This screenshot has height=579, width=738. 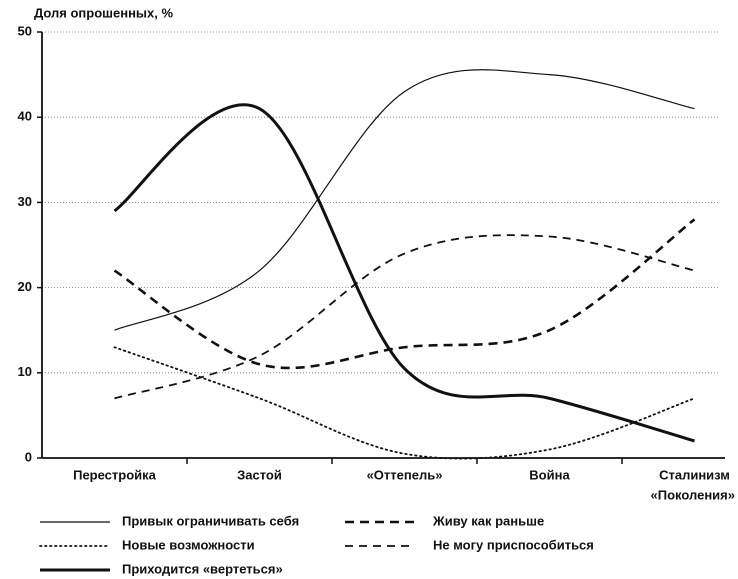 What do you see at coordinates (405, 474) in the screenshot?
I see `x-tick-label: «Оттепель»` at bounding box center [405, 474].